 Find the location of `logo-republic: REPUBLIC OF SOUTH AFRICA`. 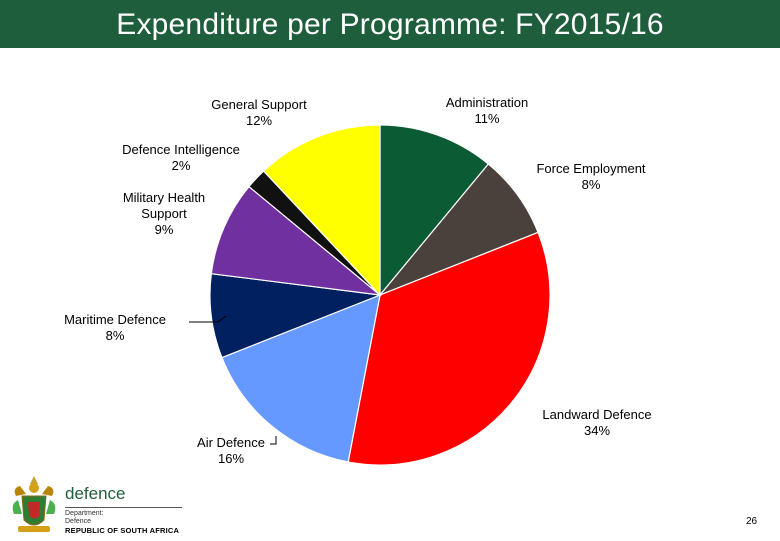

logo-republic: REPUBLIC OF SOUTH AFRICA is located at coordinates (122, 530).